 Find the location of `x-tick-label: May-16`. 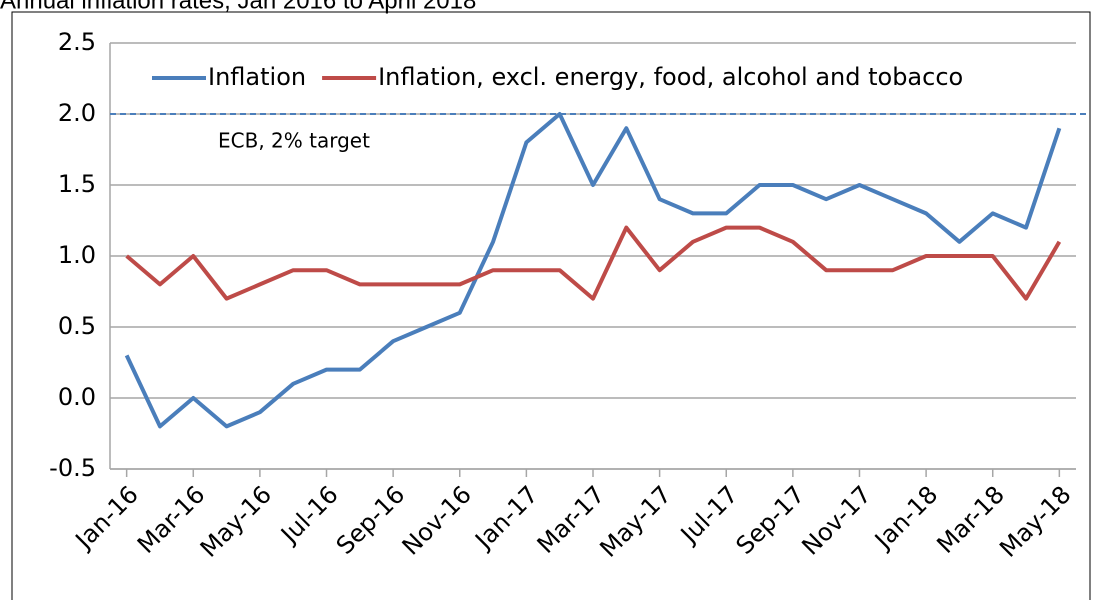

x-tick-label: May-16 is located at coordinates (236, 521).